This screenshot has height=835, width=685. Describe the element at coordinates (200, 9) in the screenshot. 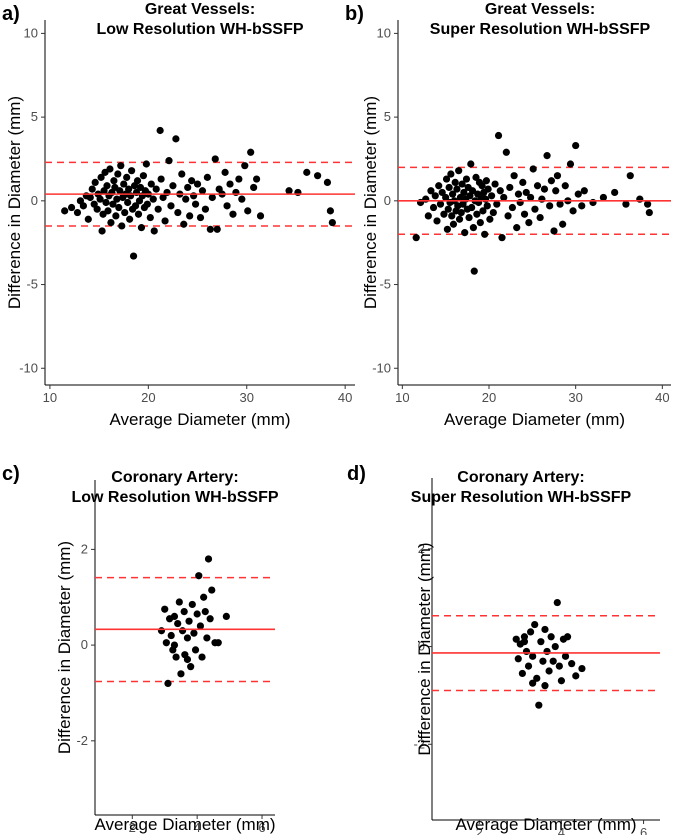

I see `chart-title-line: Great Vessels:` at that location.